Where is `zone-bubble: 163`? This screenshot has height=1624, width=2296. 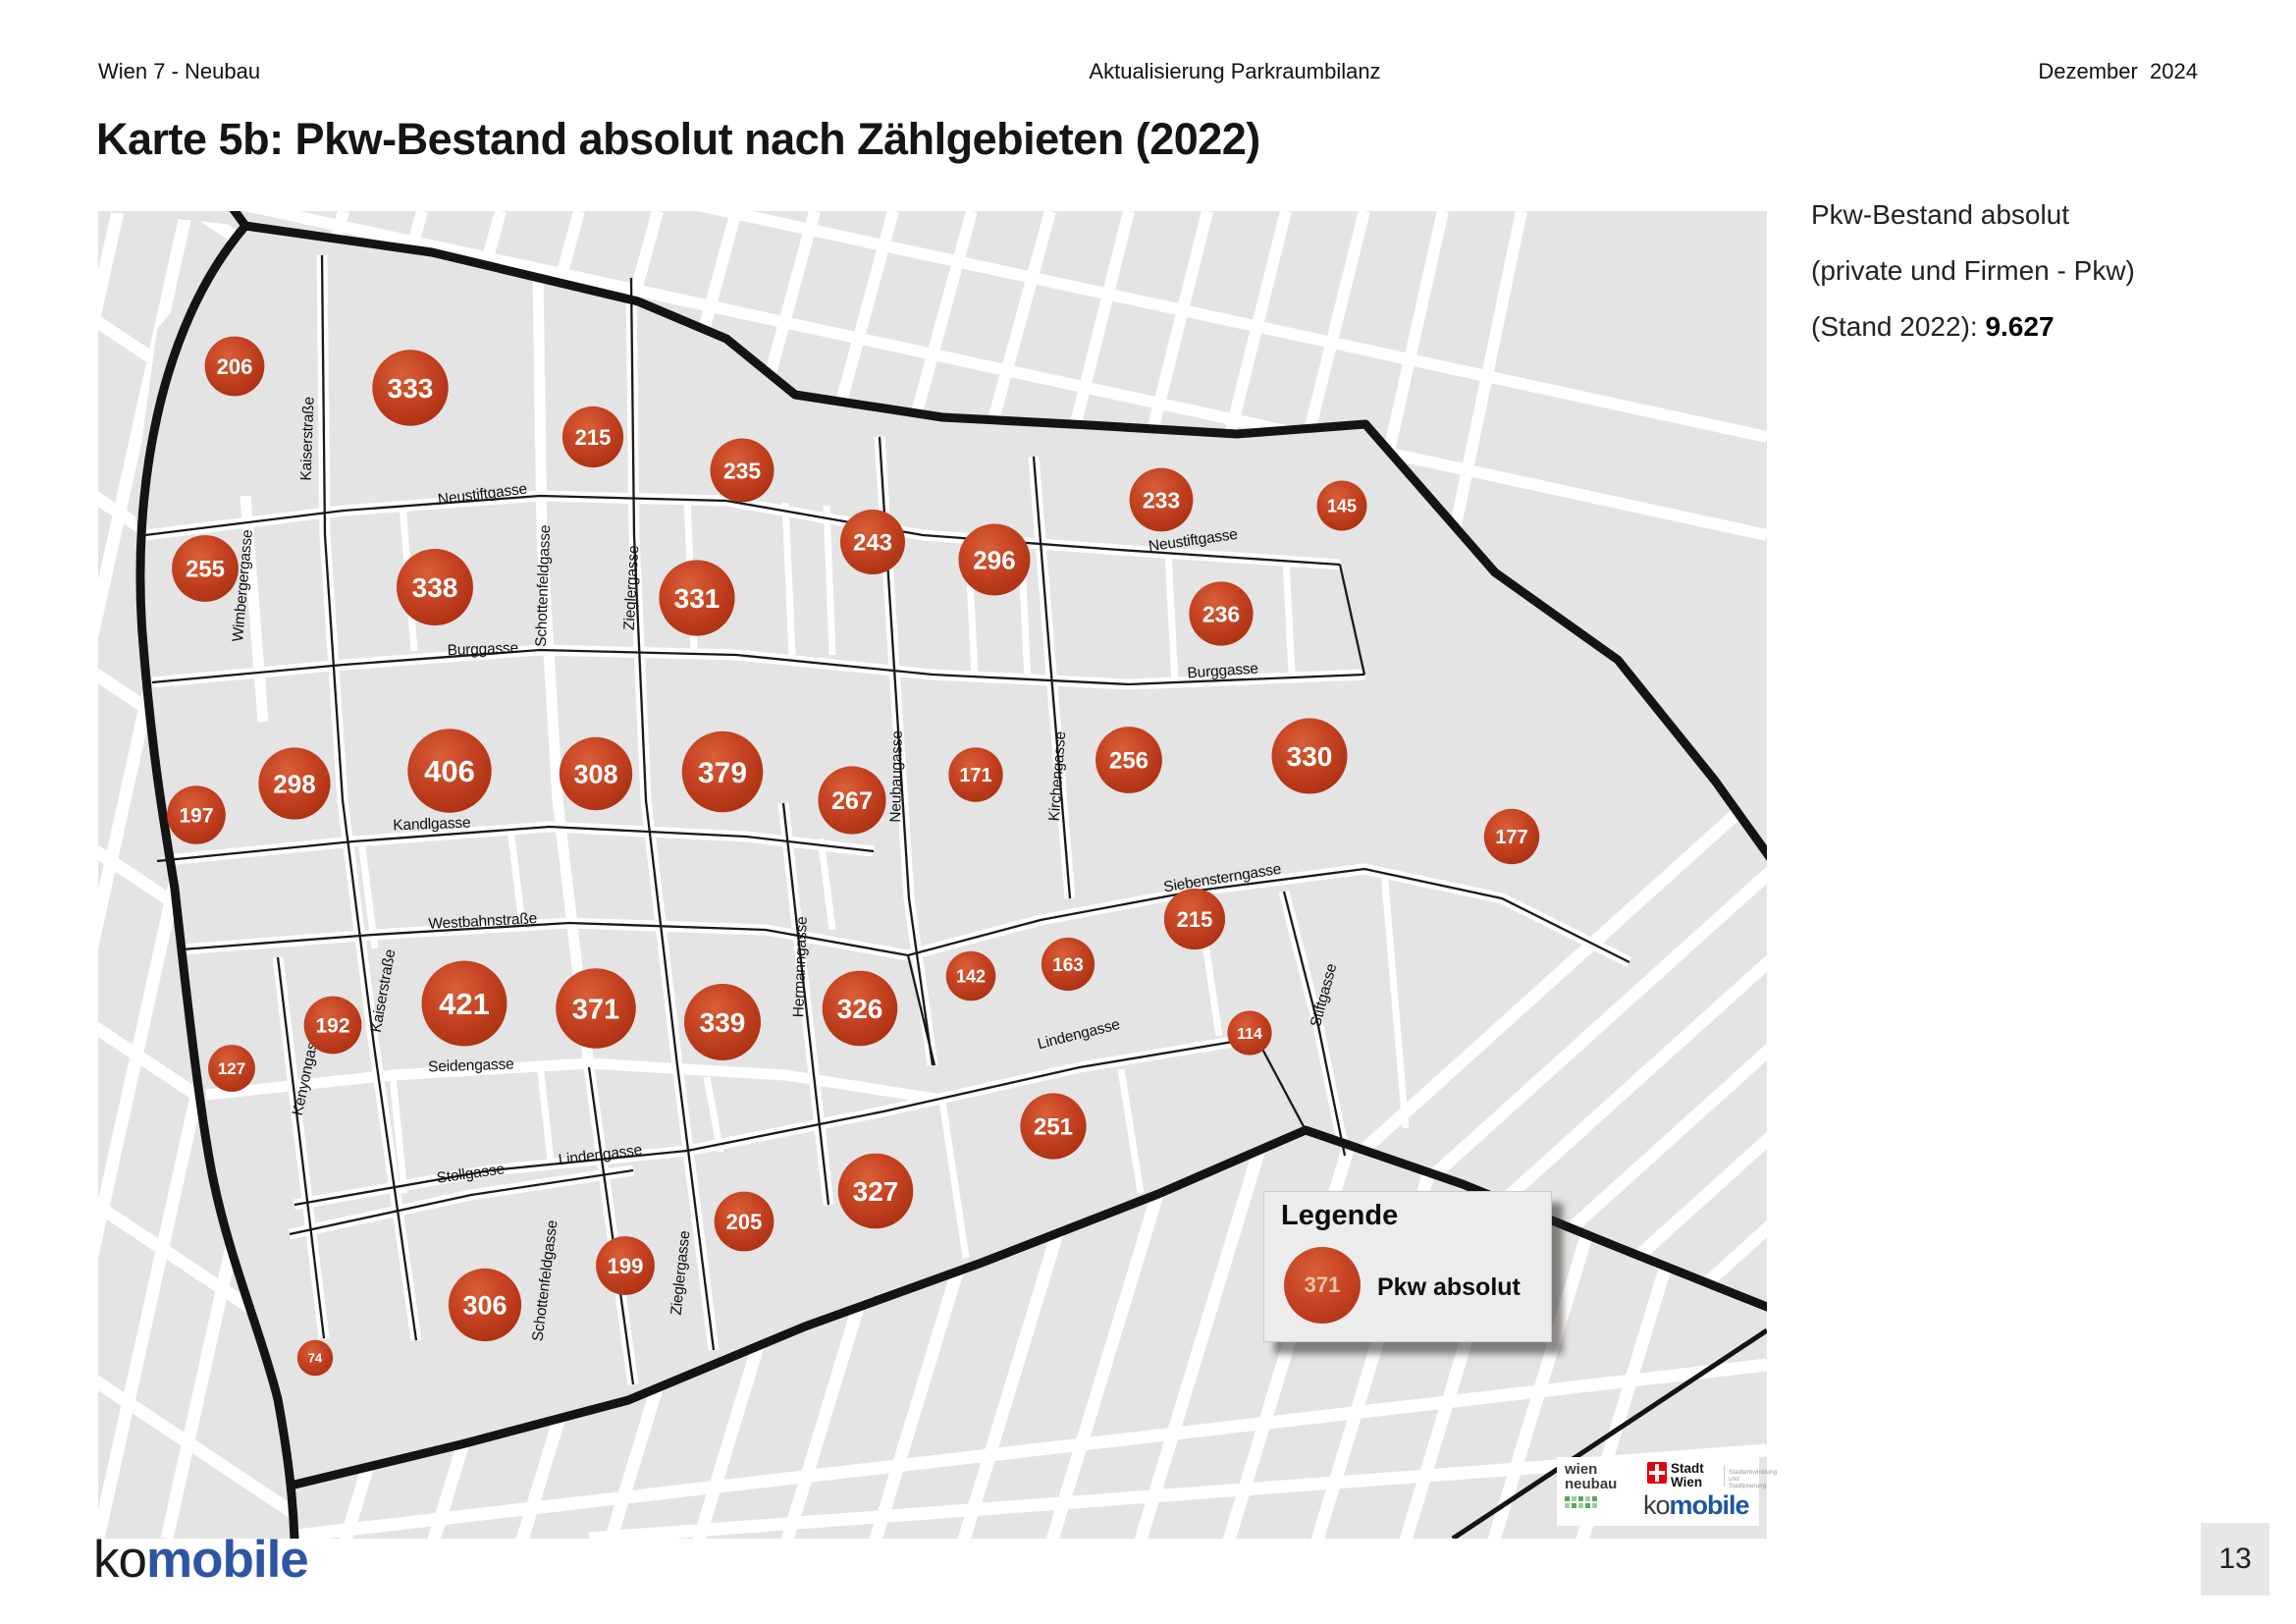
zone-bubble: 163 is located at coordinates (1068, 964).